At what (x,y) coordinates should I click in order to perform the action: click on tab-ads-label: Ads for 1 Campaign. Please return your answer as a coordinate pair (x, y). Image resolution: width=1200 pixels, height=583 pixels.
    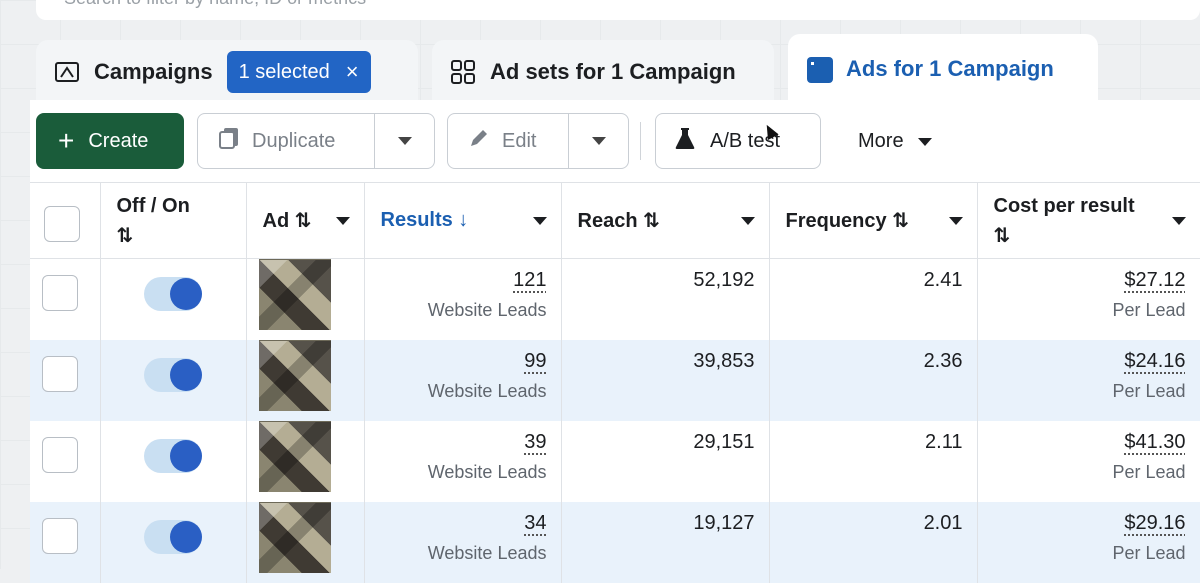
    Looking at the image, I should click on (950, 68).